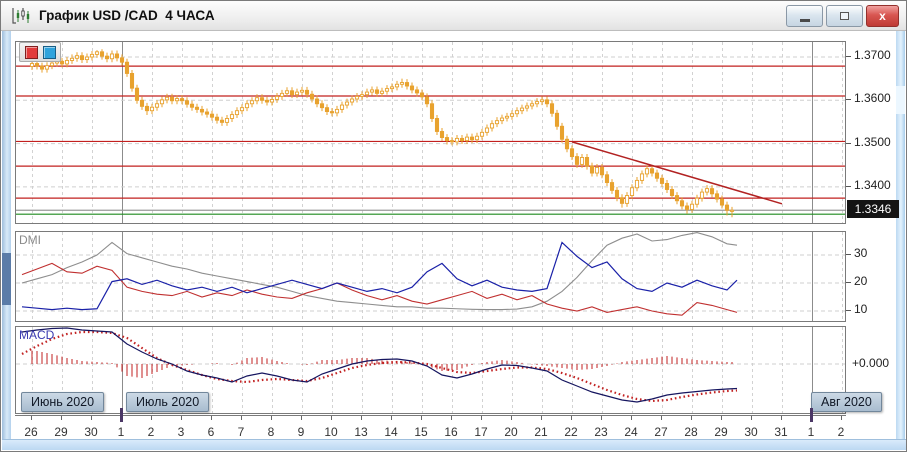  I want to click on date-axis-line, so click(430, 415).